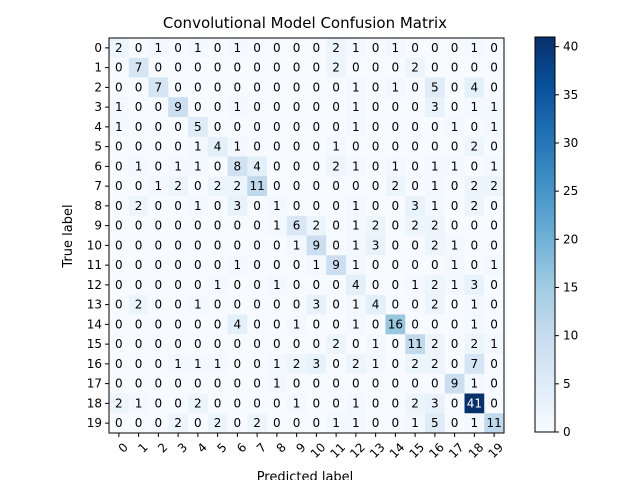 The image size is (640, 480). I want to click on cell-value-label: 11, so click(493, 423).